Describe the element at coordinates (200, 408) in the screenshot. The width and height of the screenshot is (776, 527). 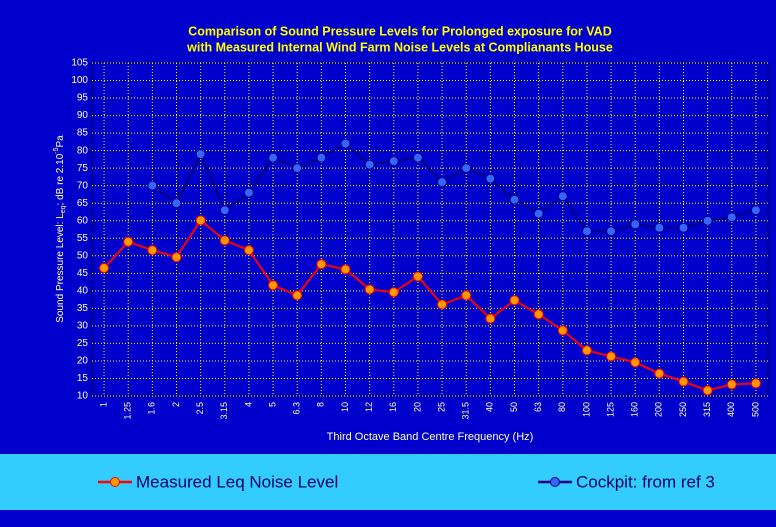
I see `x-tick-label: 2.5` at that location.